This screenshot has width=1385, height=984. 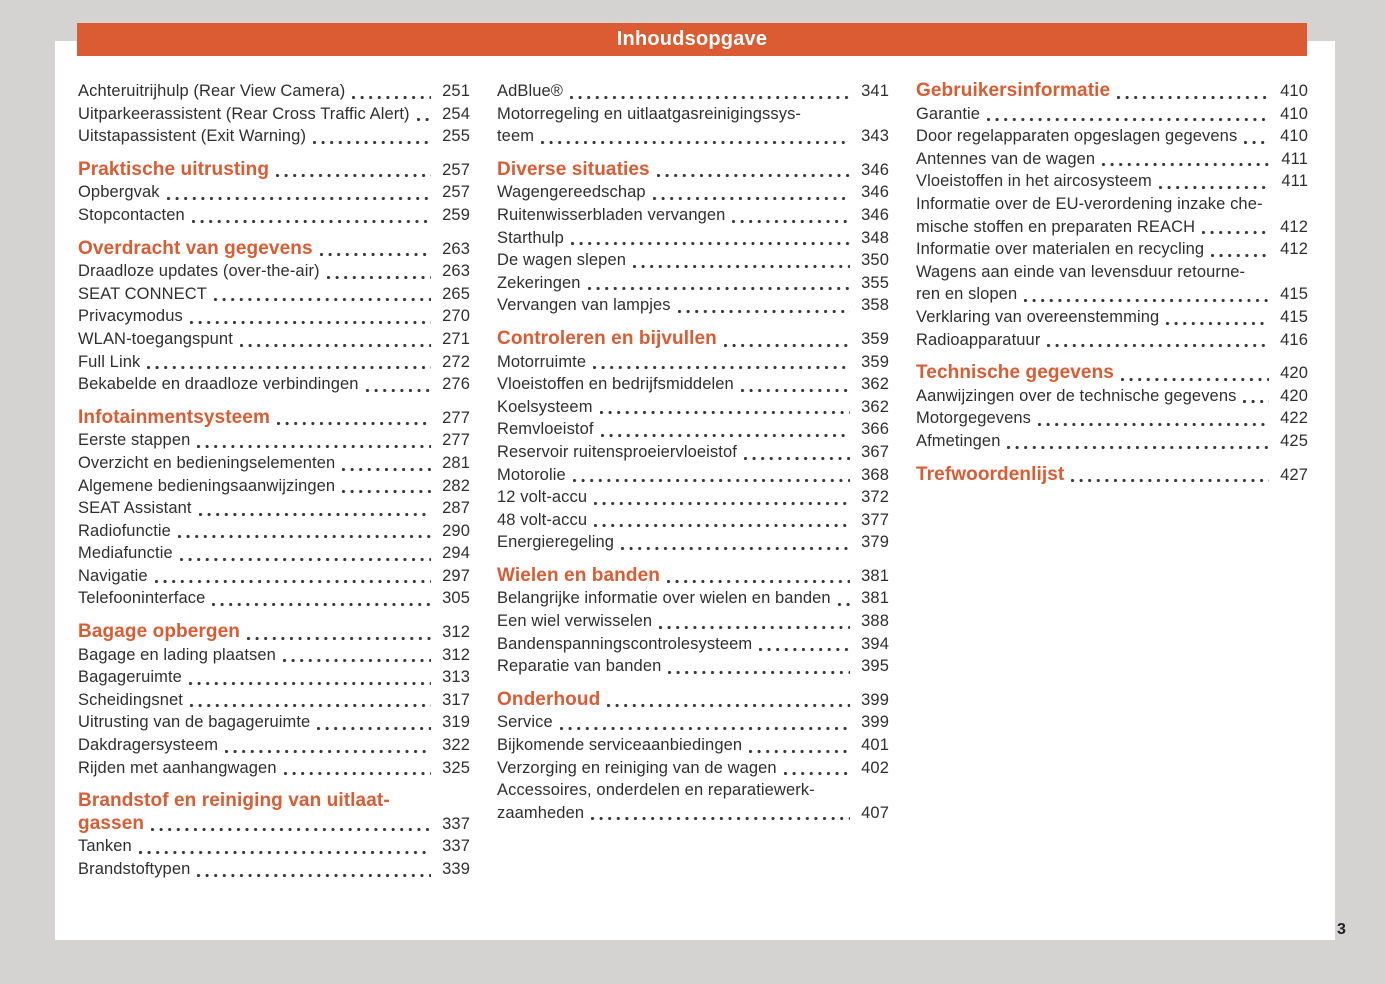 What do you see at coordinates (1112, 441) in the screenshot?
I see `toc-entry-row: Afmetingen 425` at bounding box center [1112, 441].